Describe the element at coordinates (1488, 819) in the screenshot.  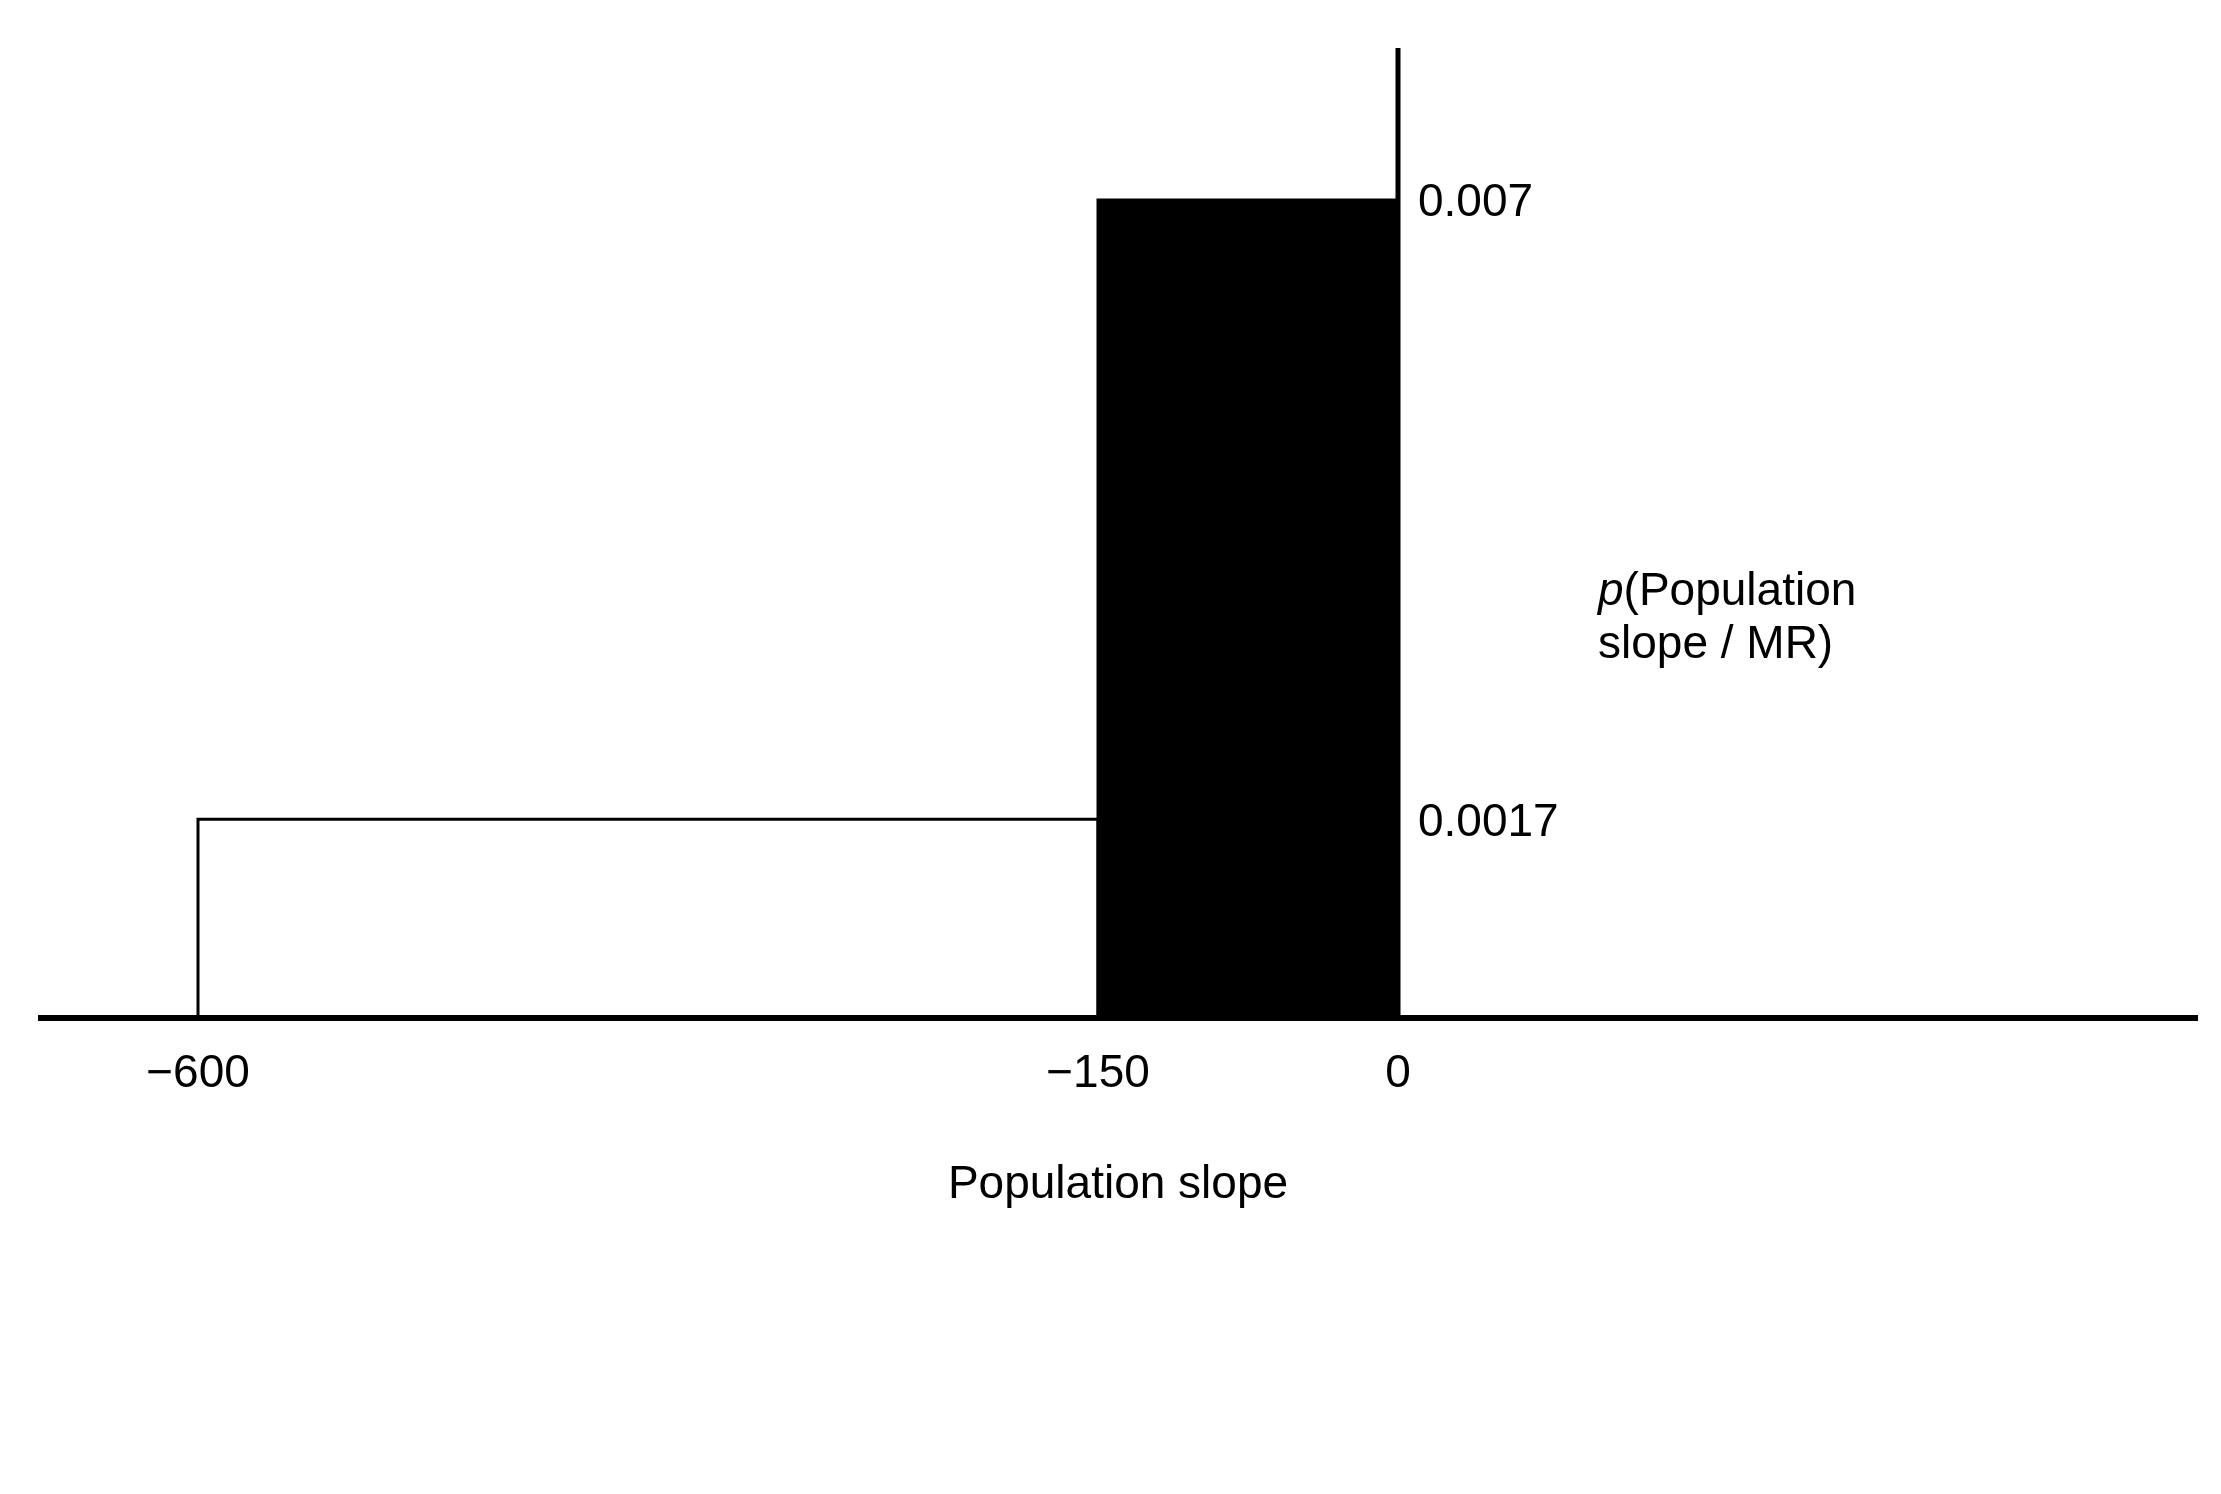
I see `y-tick-label: 0.0017` at that location.